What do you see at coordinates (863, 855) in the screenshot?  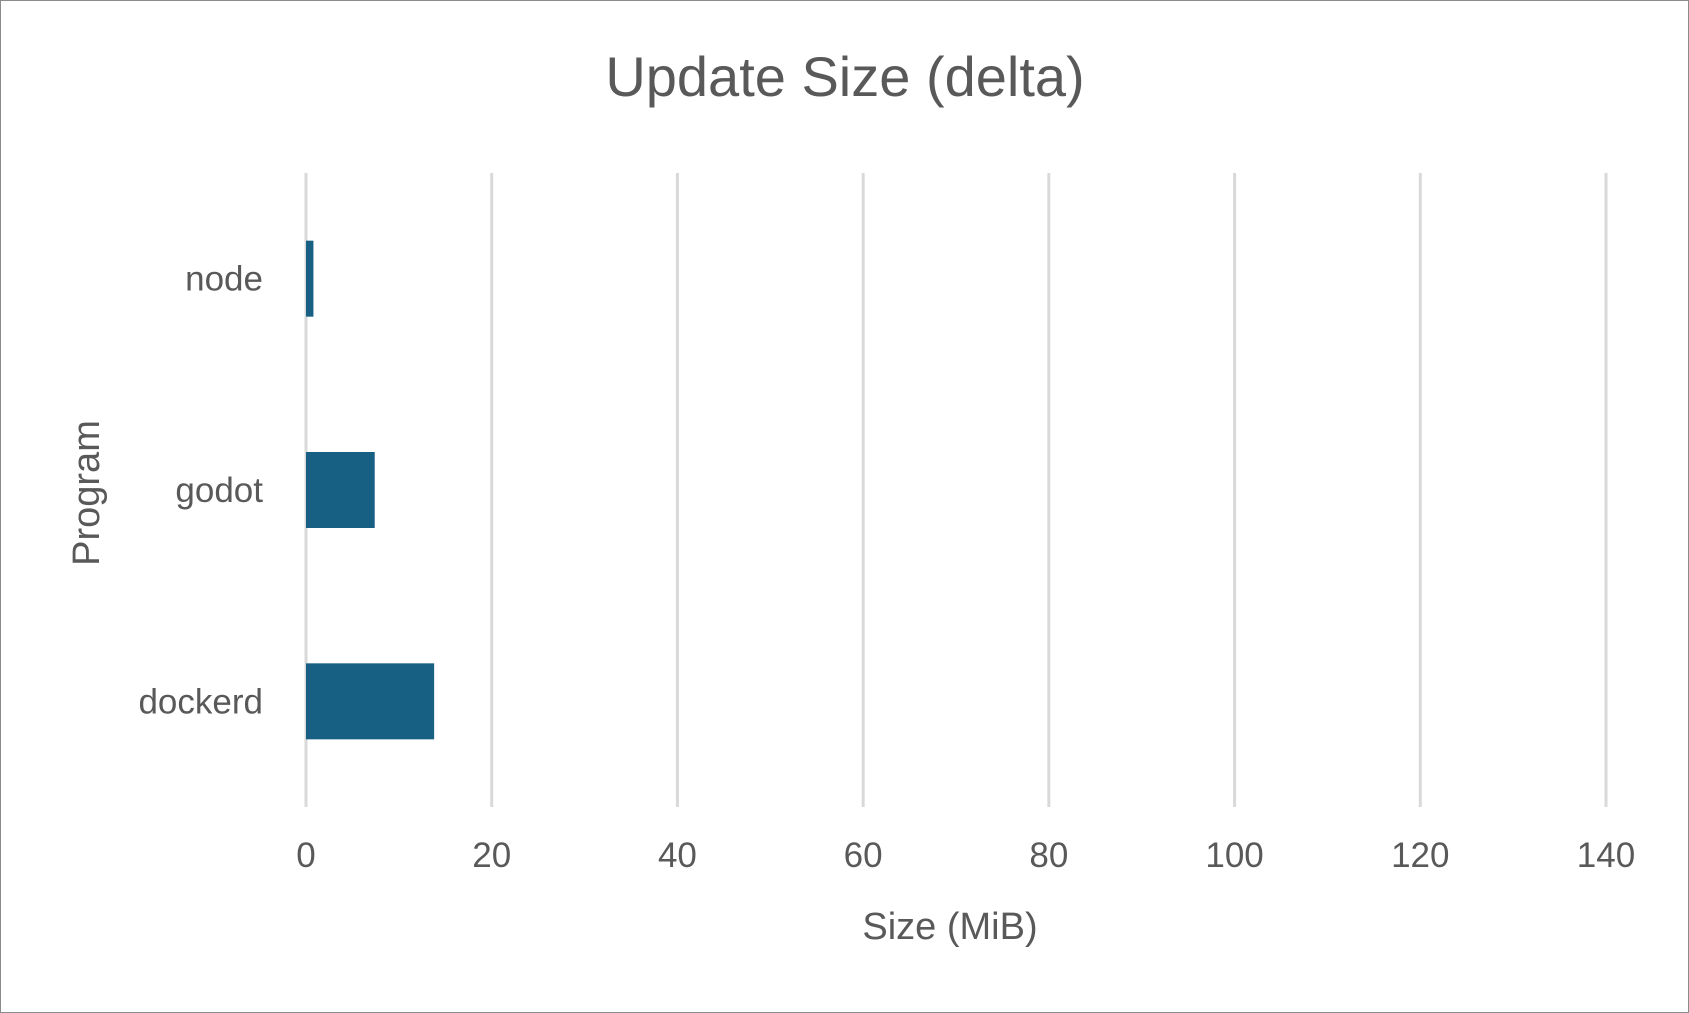 I see `x-tick-label-60: 60` at bounding box center [863, 855].